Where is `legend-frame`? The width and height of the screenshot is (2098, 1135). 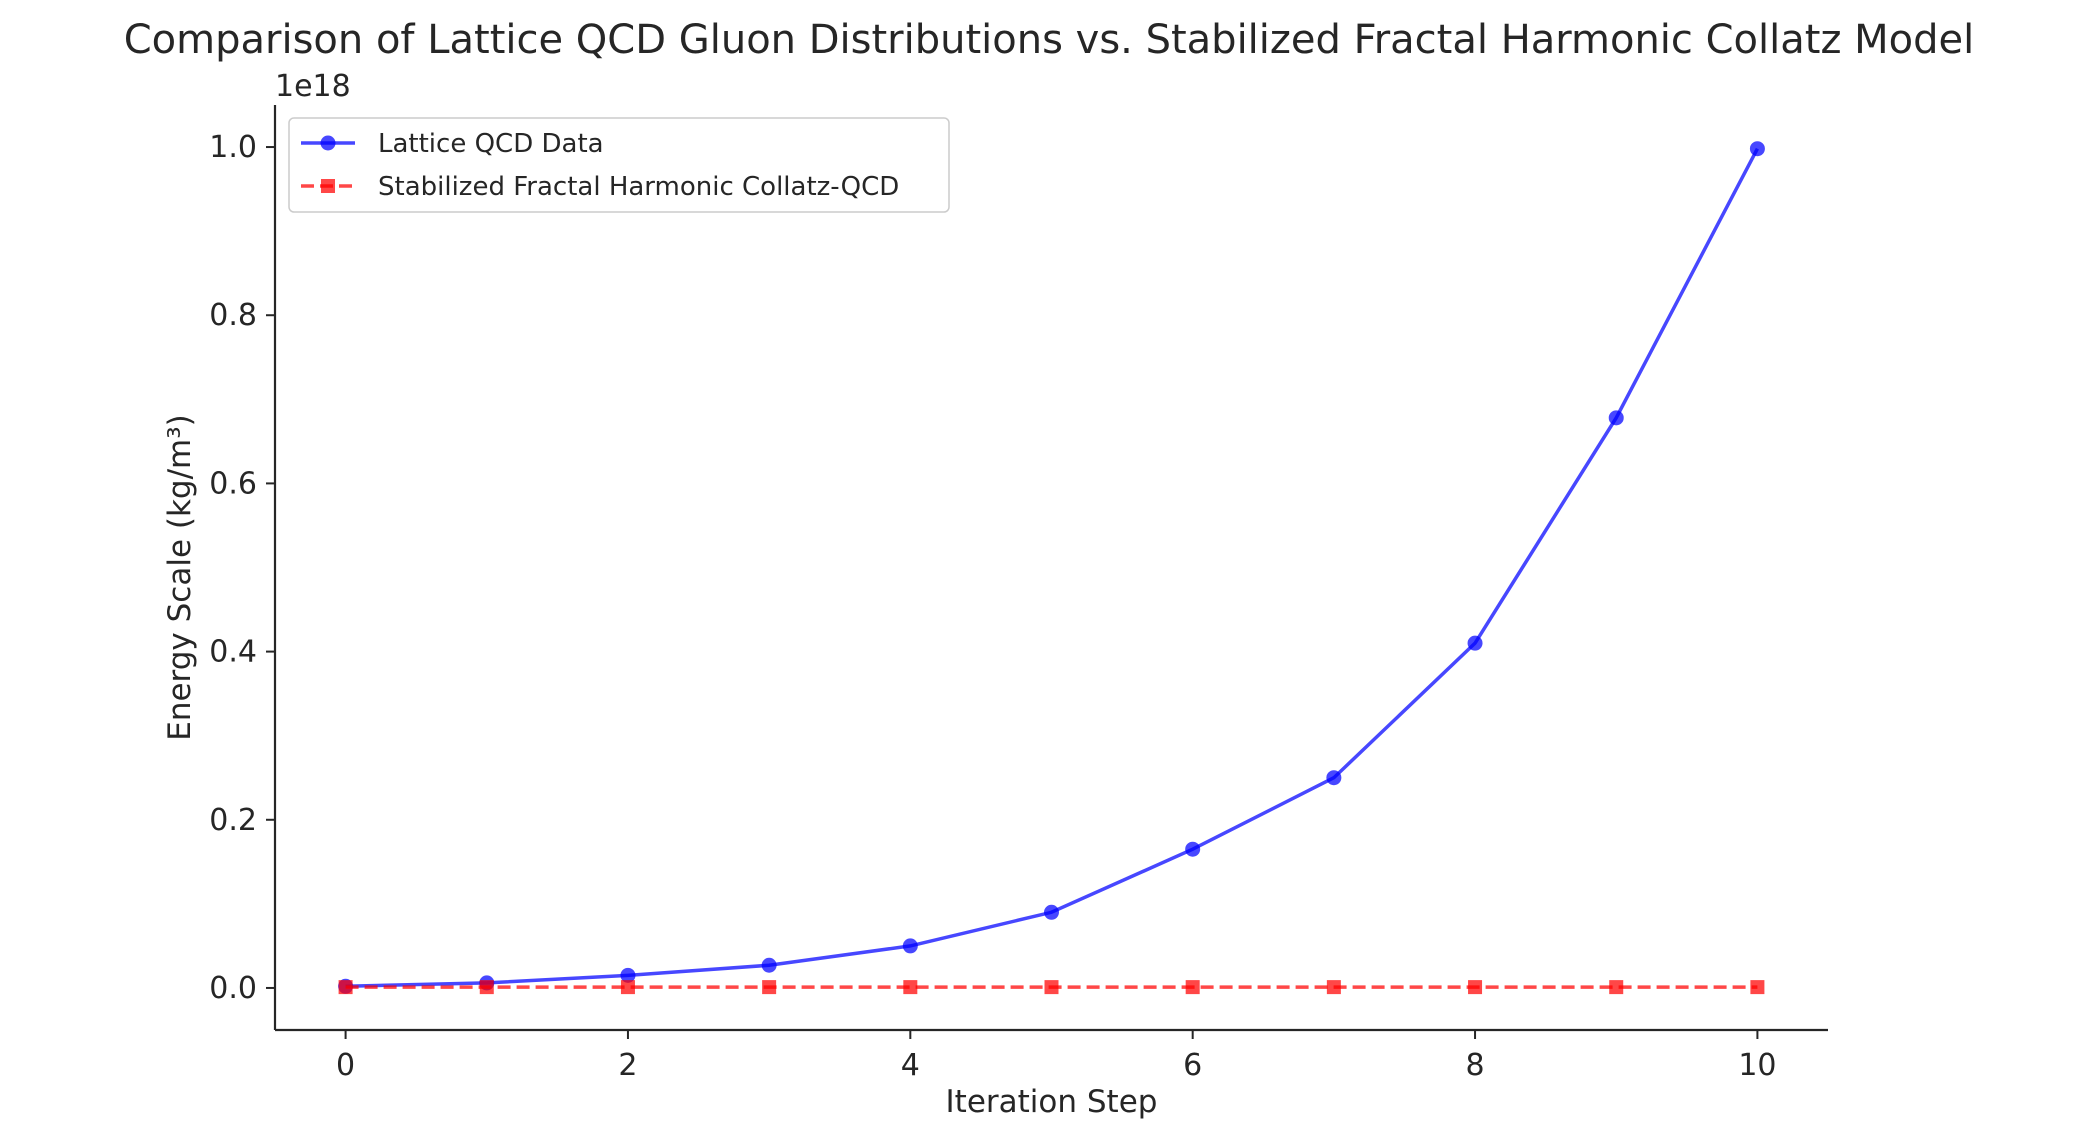 legend-frame is located at coordinates (619, 165).